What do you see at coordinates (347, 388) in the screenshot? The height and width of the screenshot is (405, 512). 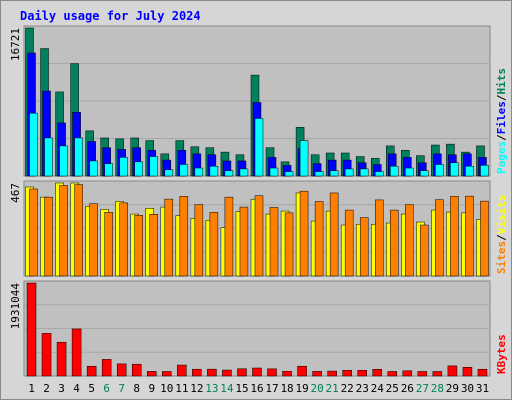 I see `x-tick-label-day-22: 22` at bounding box center [347, 388].